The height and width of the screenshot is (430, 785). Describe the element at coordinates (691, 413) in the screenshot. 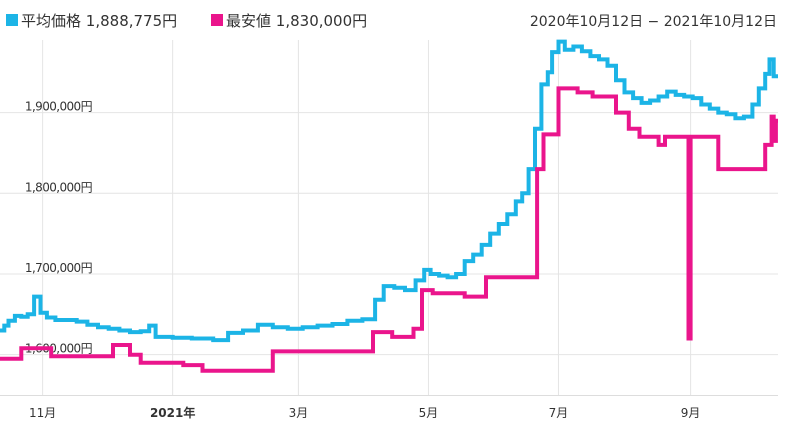

I see `x-tick-label-5: 9月` at that location.